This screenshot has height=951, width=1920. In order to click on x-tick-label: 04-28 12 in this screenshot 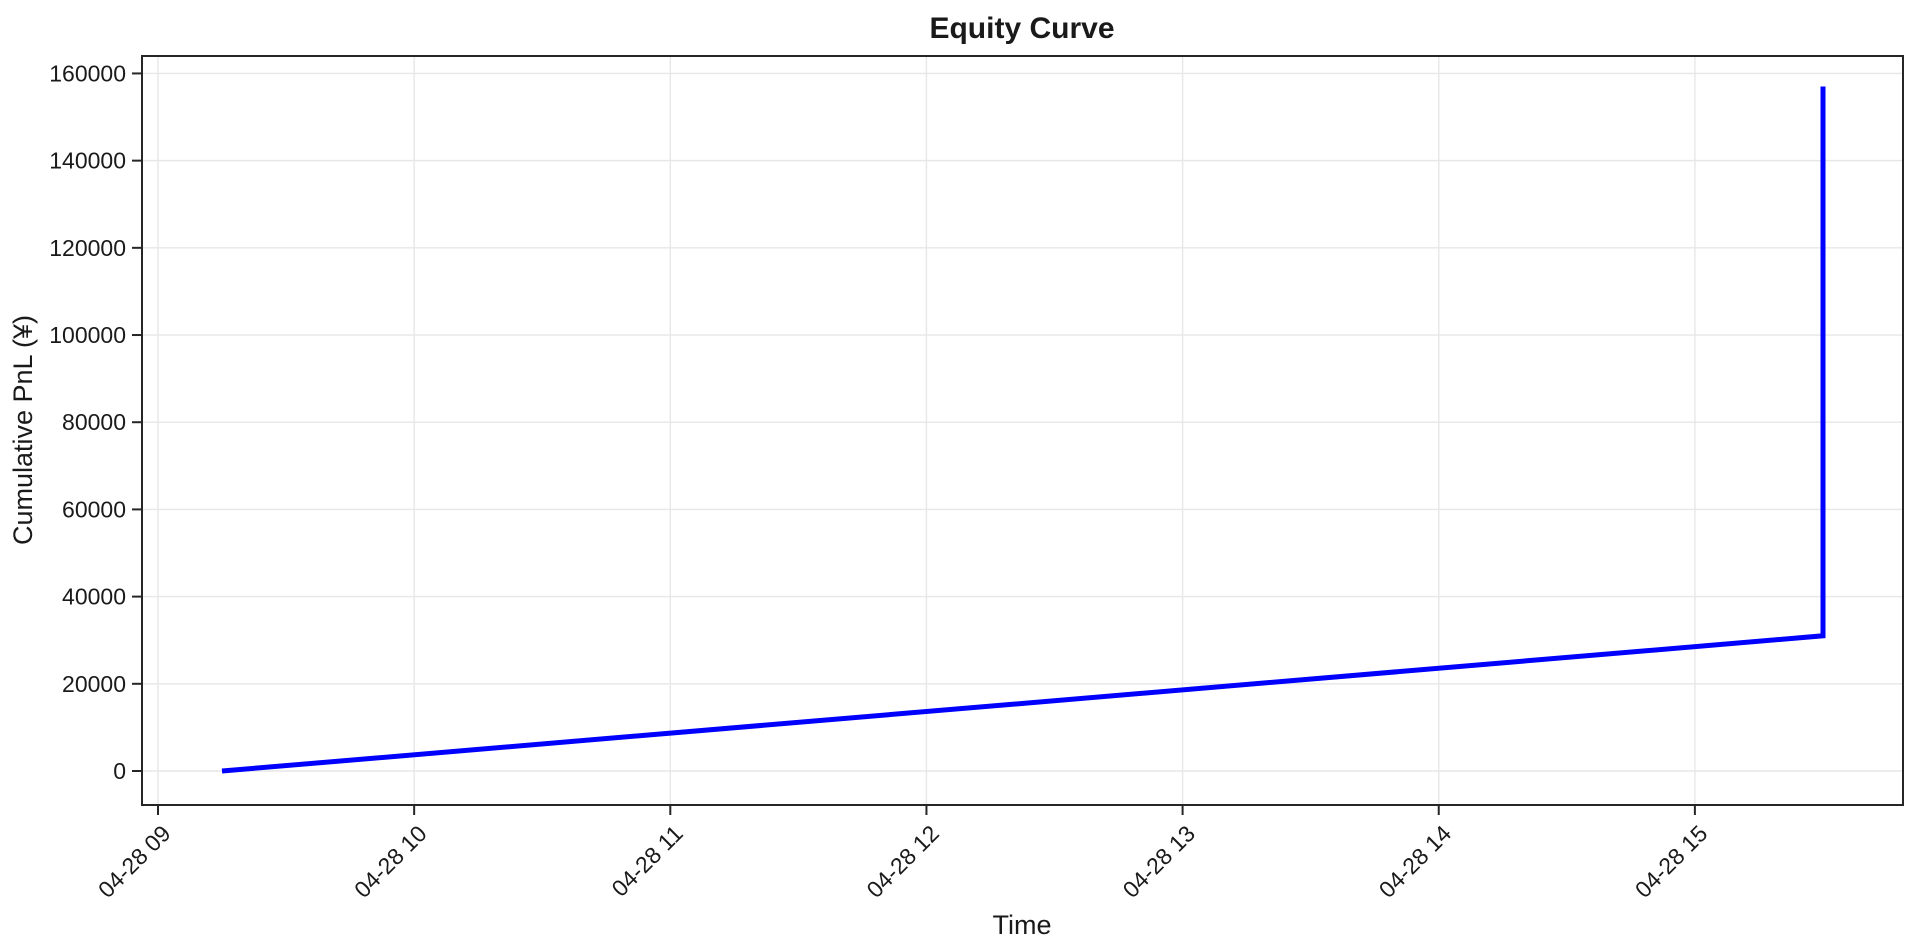, I will do `click(902, 861)`.